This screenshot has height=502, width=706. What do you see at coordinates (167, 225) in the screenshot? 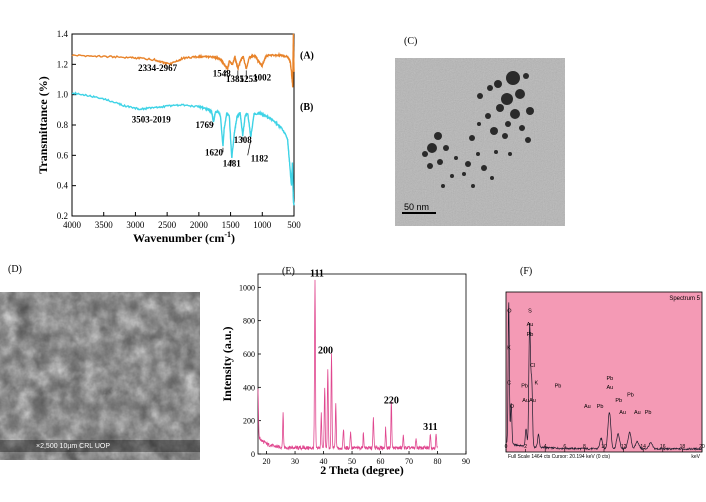
I see `ftir-xtick-label: 2500` at bounding box center [167, 225].